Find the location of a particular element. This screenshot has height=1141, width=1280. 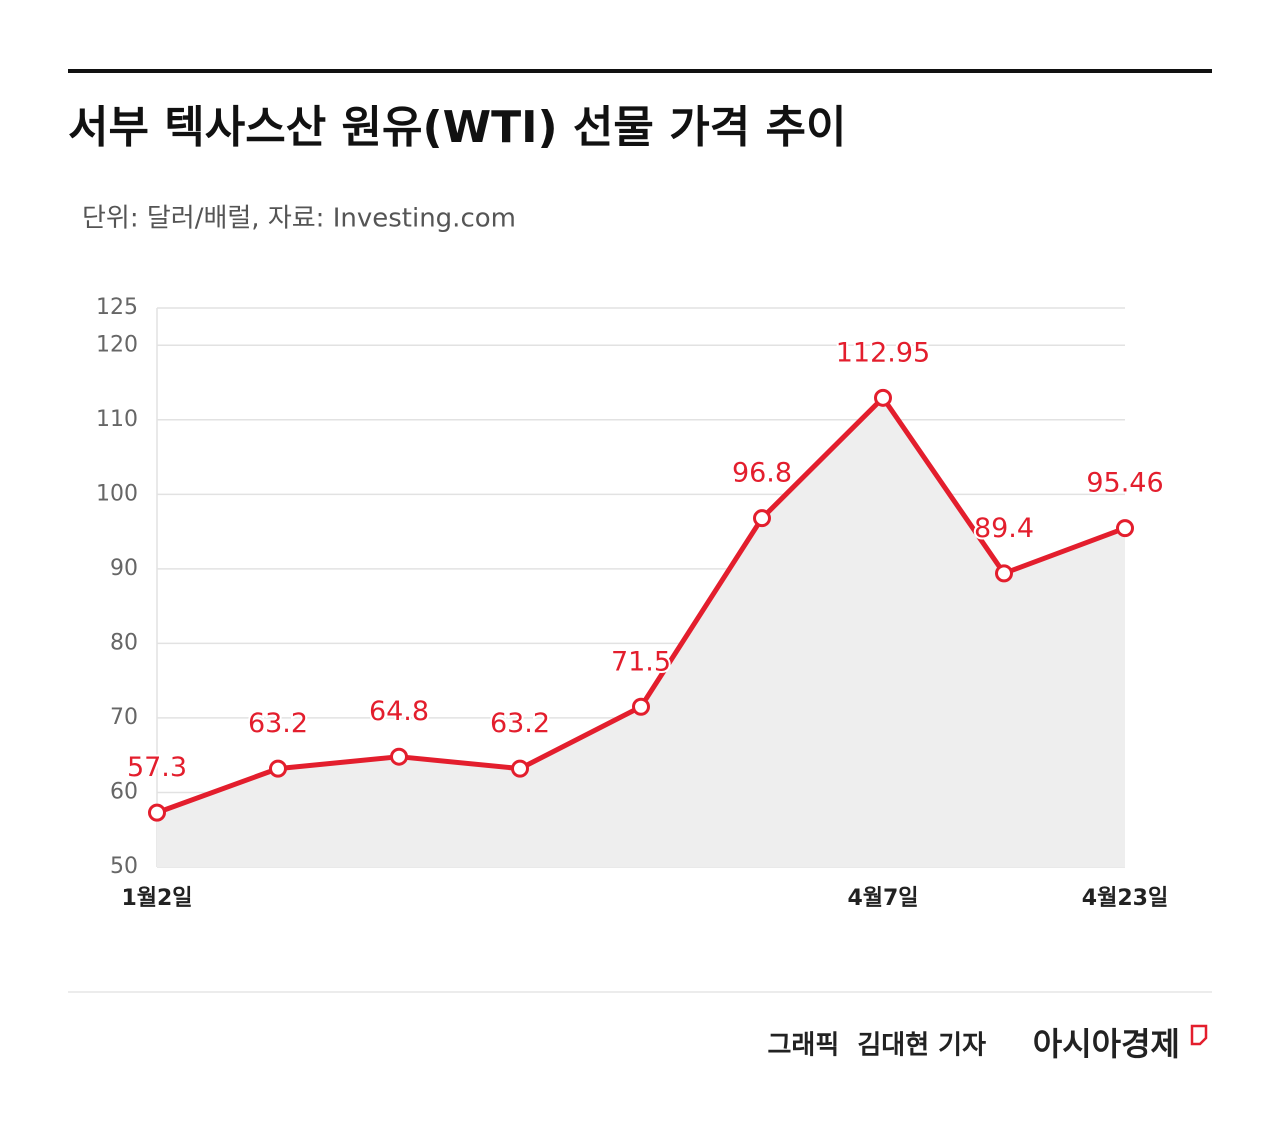

chart-title: 서부 텍사스산 원유(WTI) 선물 가격 추이 is located at coordinates (457, 127).